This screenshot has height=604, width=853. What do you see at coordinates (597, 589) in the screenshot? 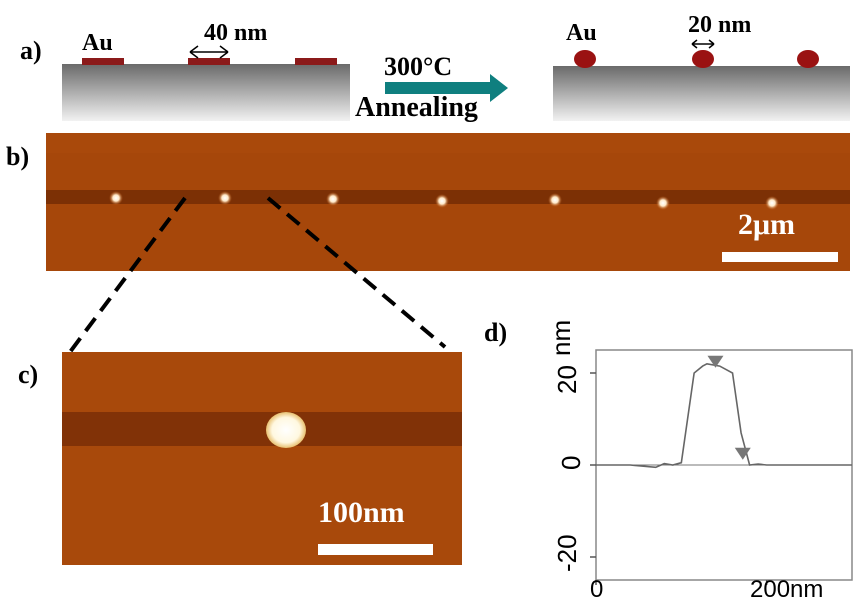
I see `profile-xtick-0: 0` at bounding box center [597, 589].